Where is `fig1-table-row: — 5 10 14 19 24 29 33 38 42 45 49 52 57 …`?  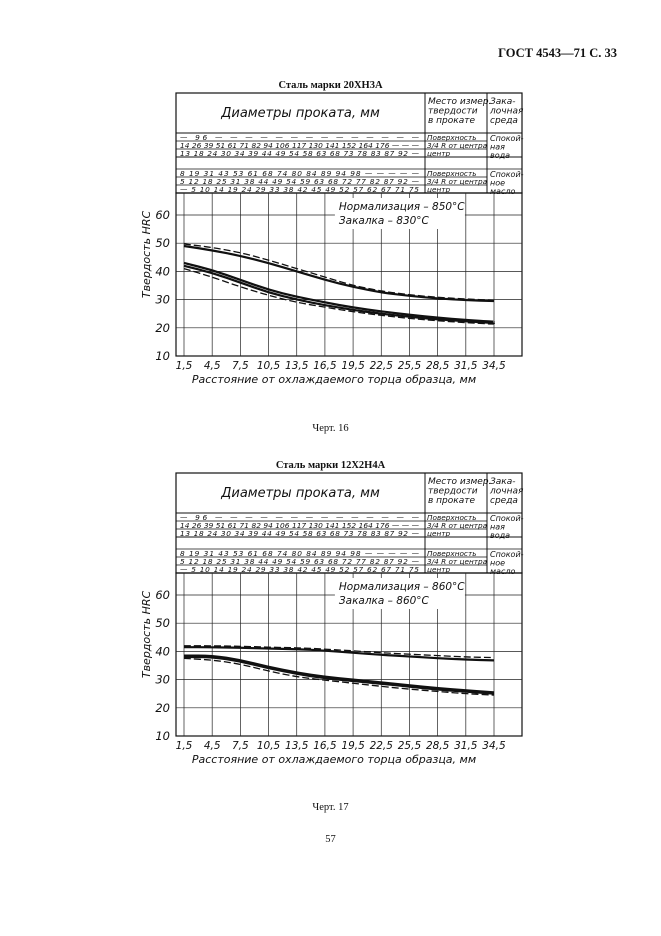 fig1-table-row: — 5 10 14 19 24 29 33 38 42 45 49 52 57 … is located at coordinates (299, 569).